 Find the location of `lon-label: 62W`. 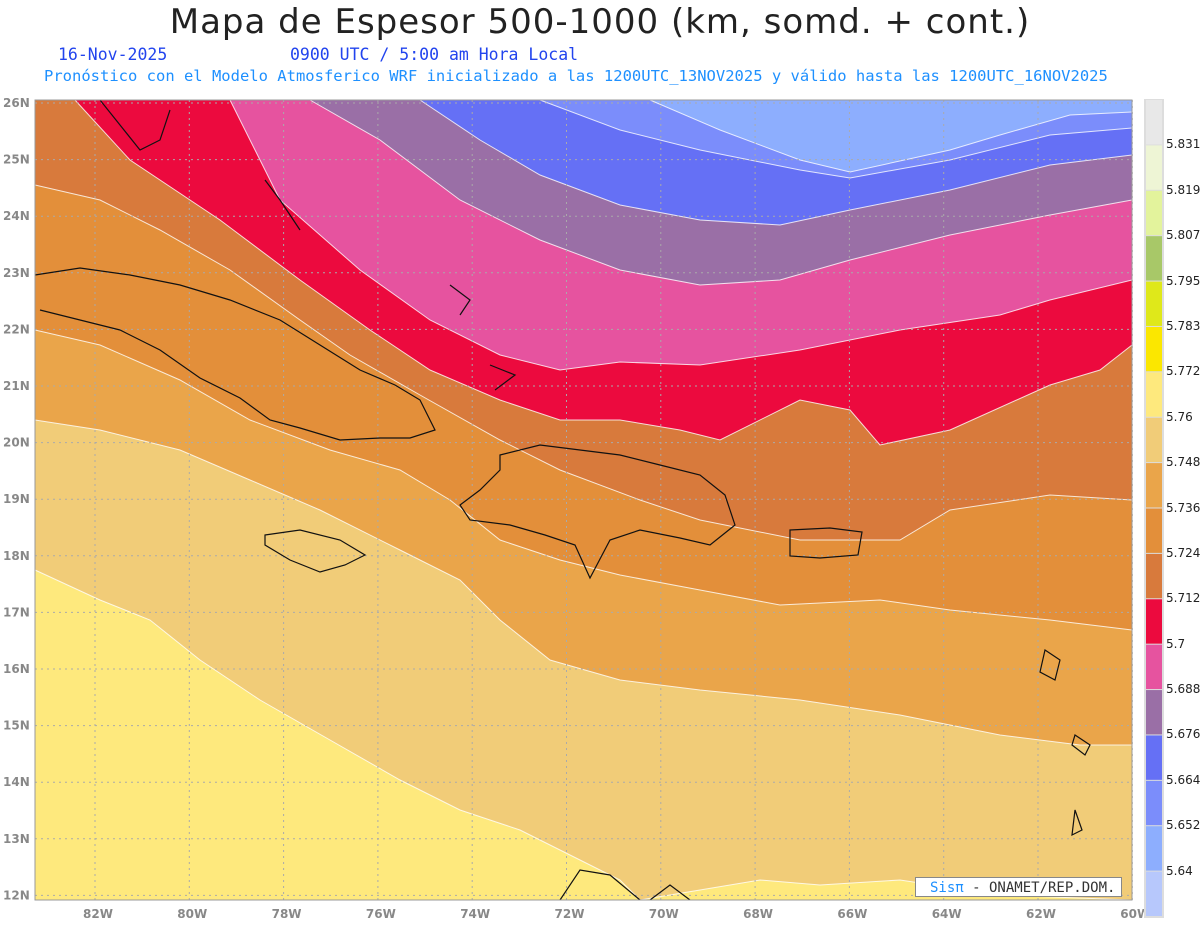

lon-label: 62W is located at coordinates (1041, 914).